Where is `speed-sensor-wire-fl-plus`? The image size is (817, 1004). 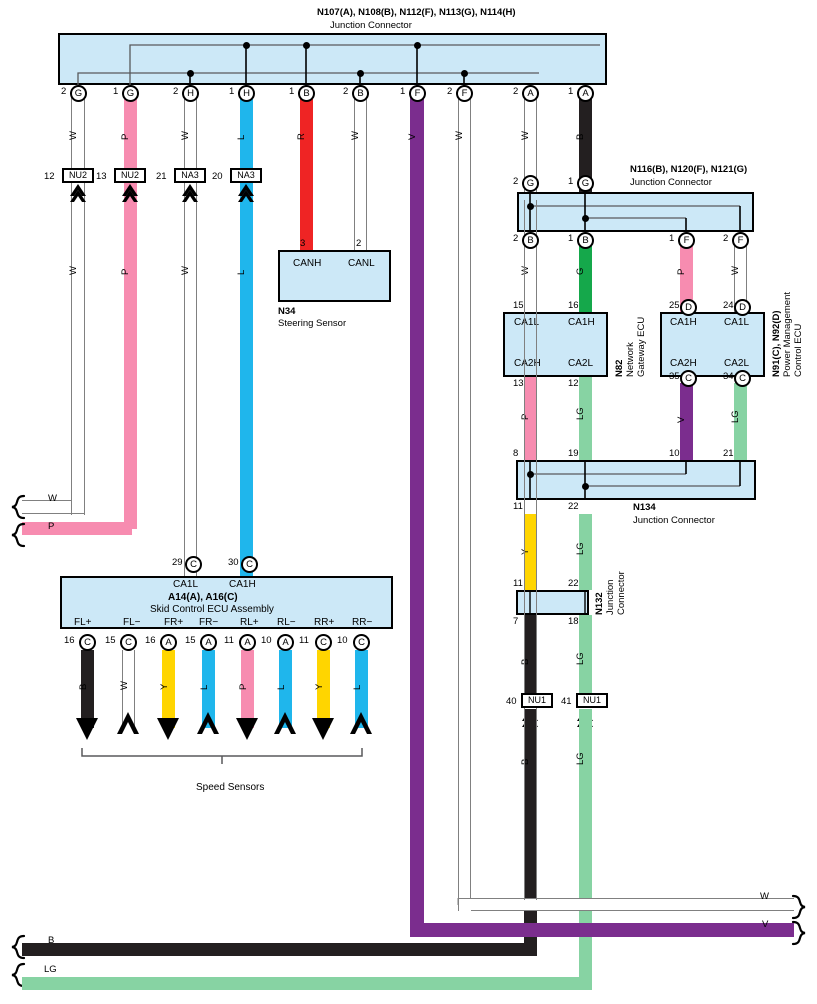 speed-sensor-wire-fl-plus is located at coordinates (87, 689).